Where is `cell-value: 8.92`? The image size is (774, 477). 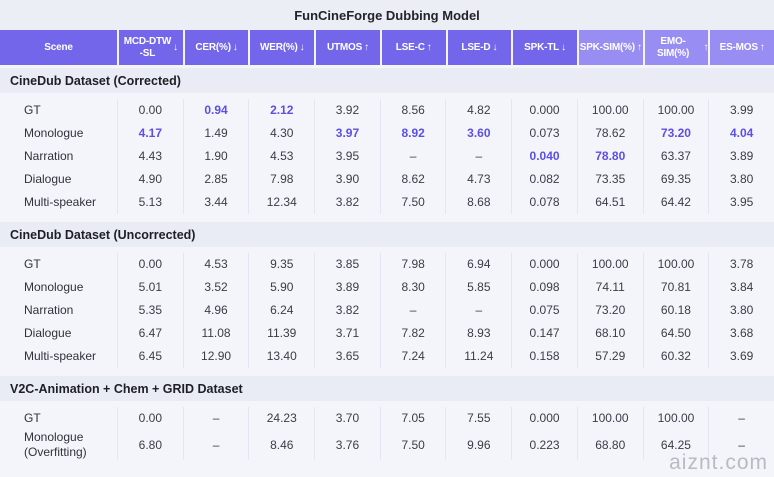
cell-value: 8.92 is located at coordinates (412, 133).